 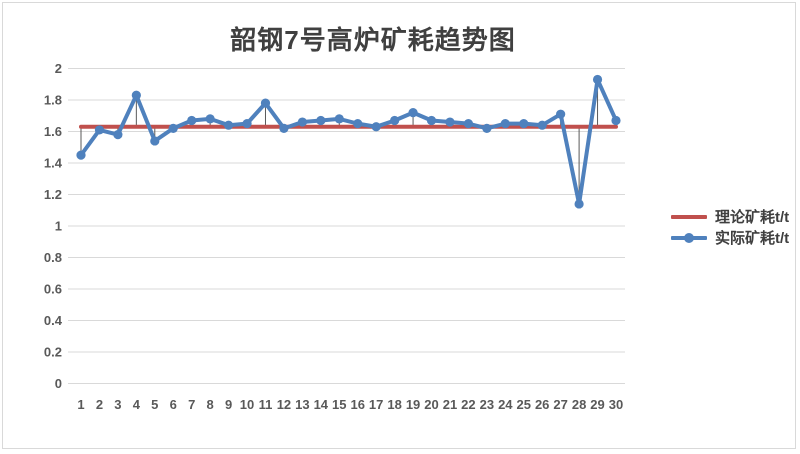 What do you see at coordinates (560, 404) in the screenshot?
I see `x-axis-tick-label: 27` at bounding box center [560, 404].